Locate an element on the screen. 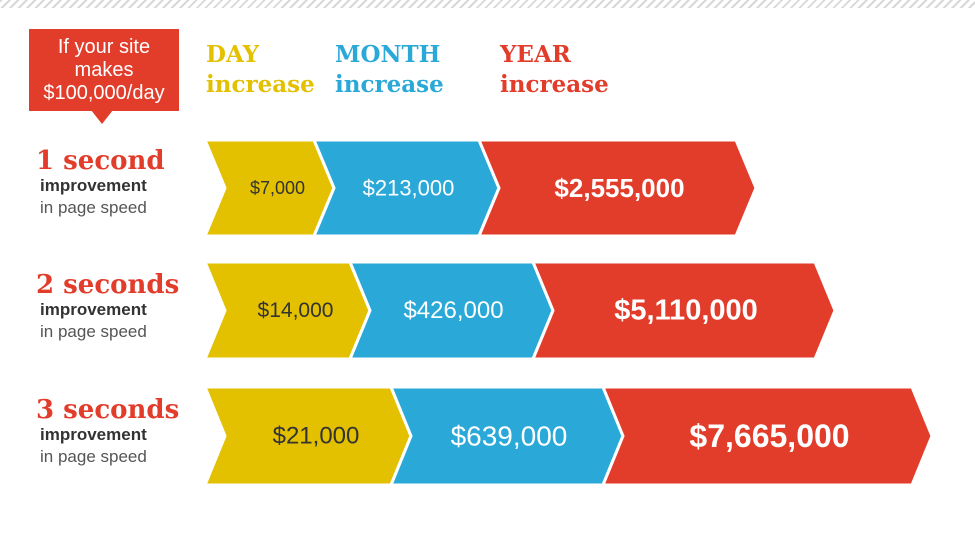 The height and width of the screenshot is (544, 975). bar-label-month-row-2: $426,000 is located at coordinates (453, 310).